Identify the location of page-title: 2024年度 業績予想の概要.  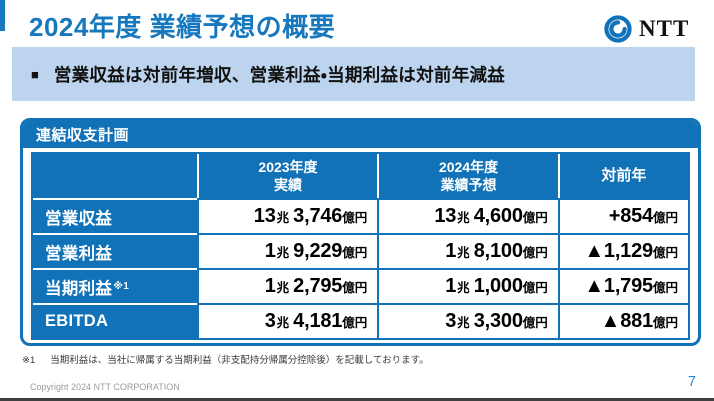
(182, 27).